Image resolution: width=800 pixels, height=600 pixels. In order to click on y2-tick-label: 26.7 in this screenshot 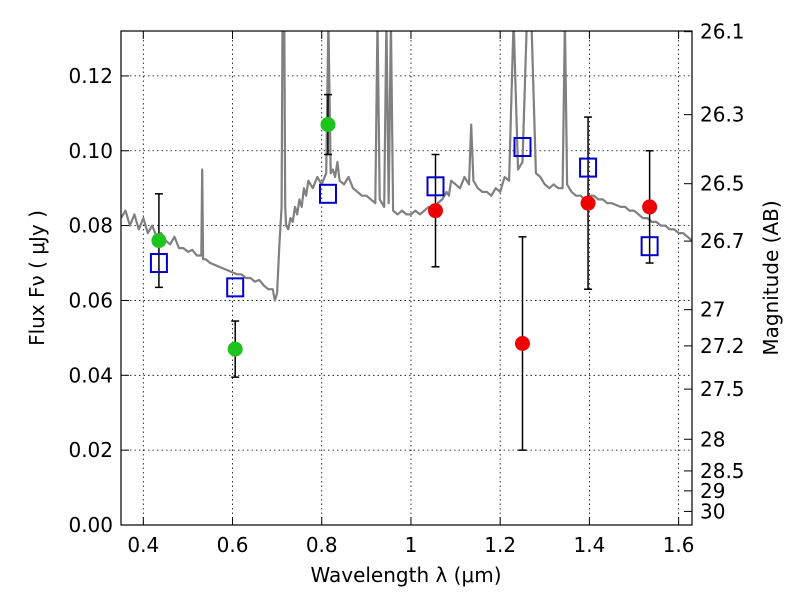, I will do `click(722, 241)`.